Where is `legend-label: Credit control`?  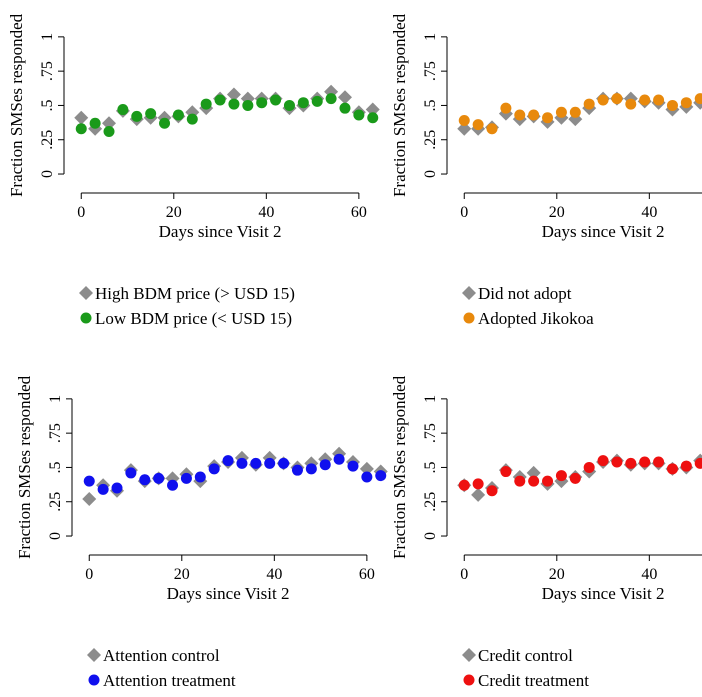 legend-label: Credit control is located at coordinates (525, 655).